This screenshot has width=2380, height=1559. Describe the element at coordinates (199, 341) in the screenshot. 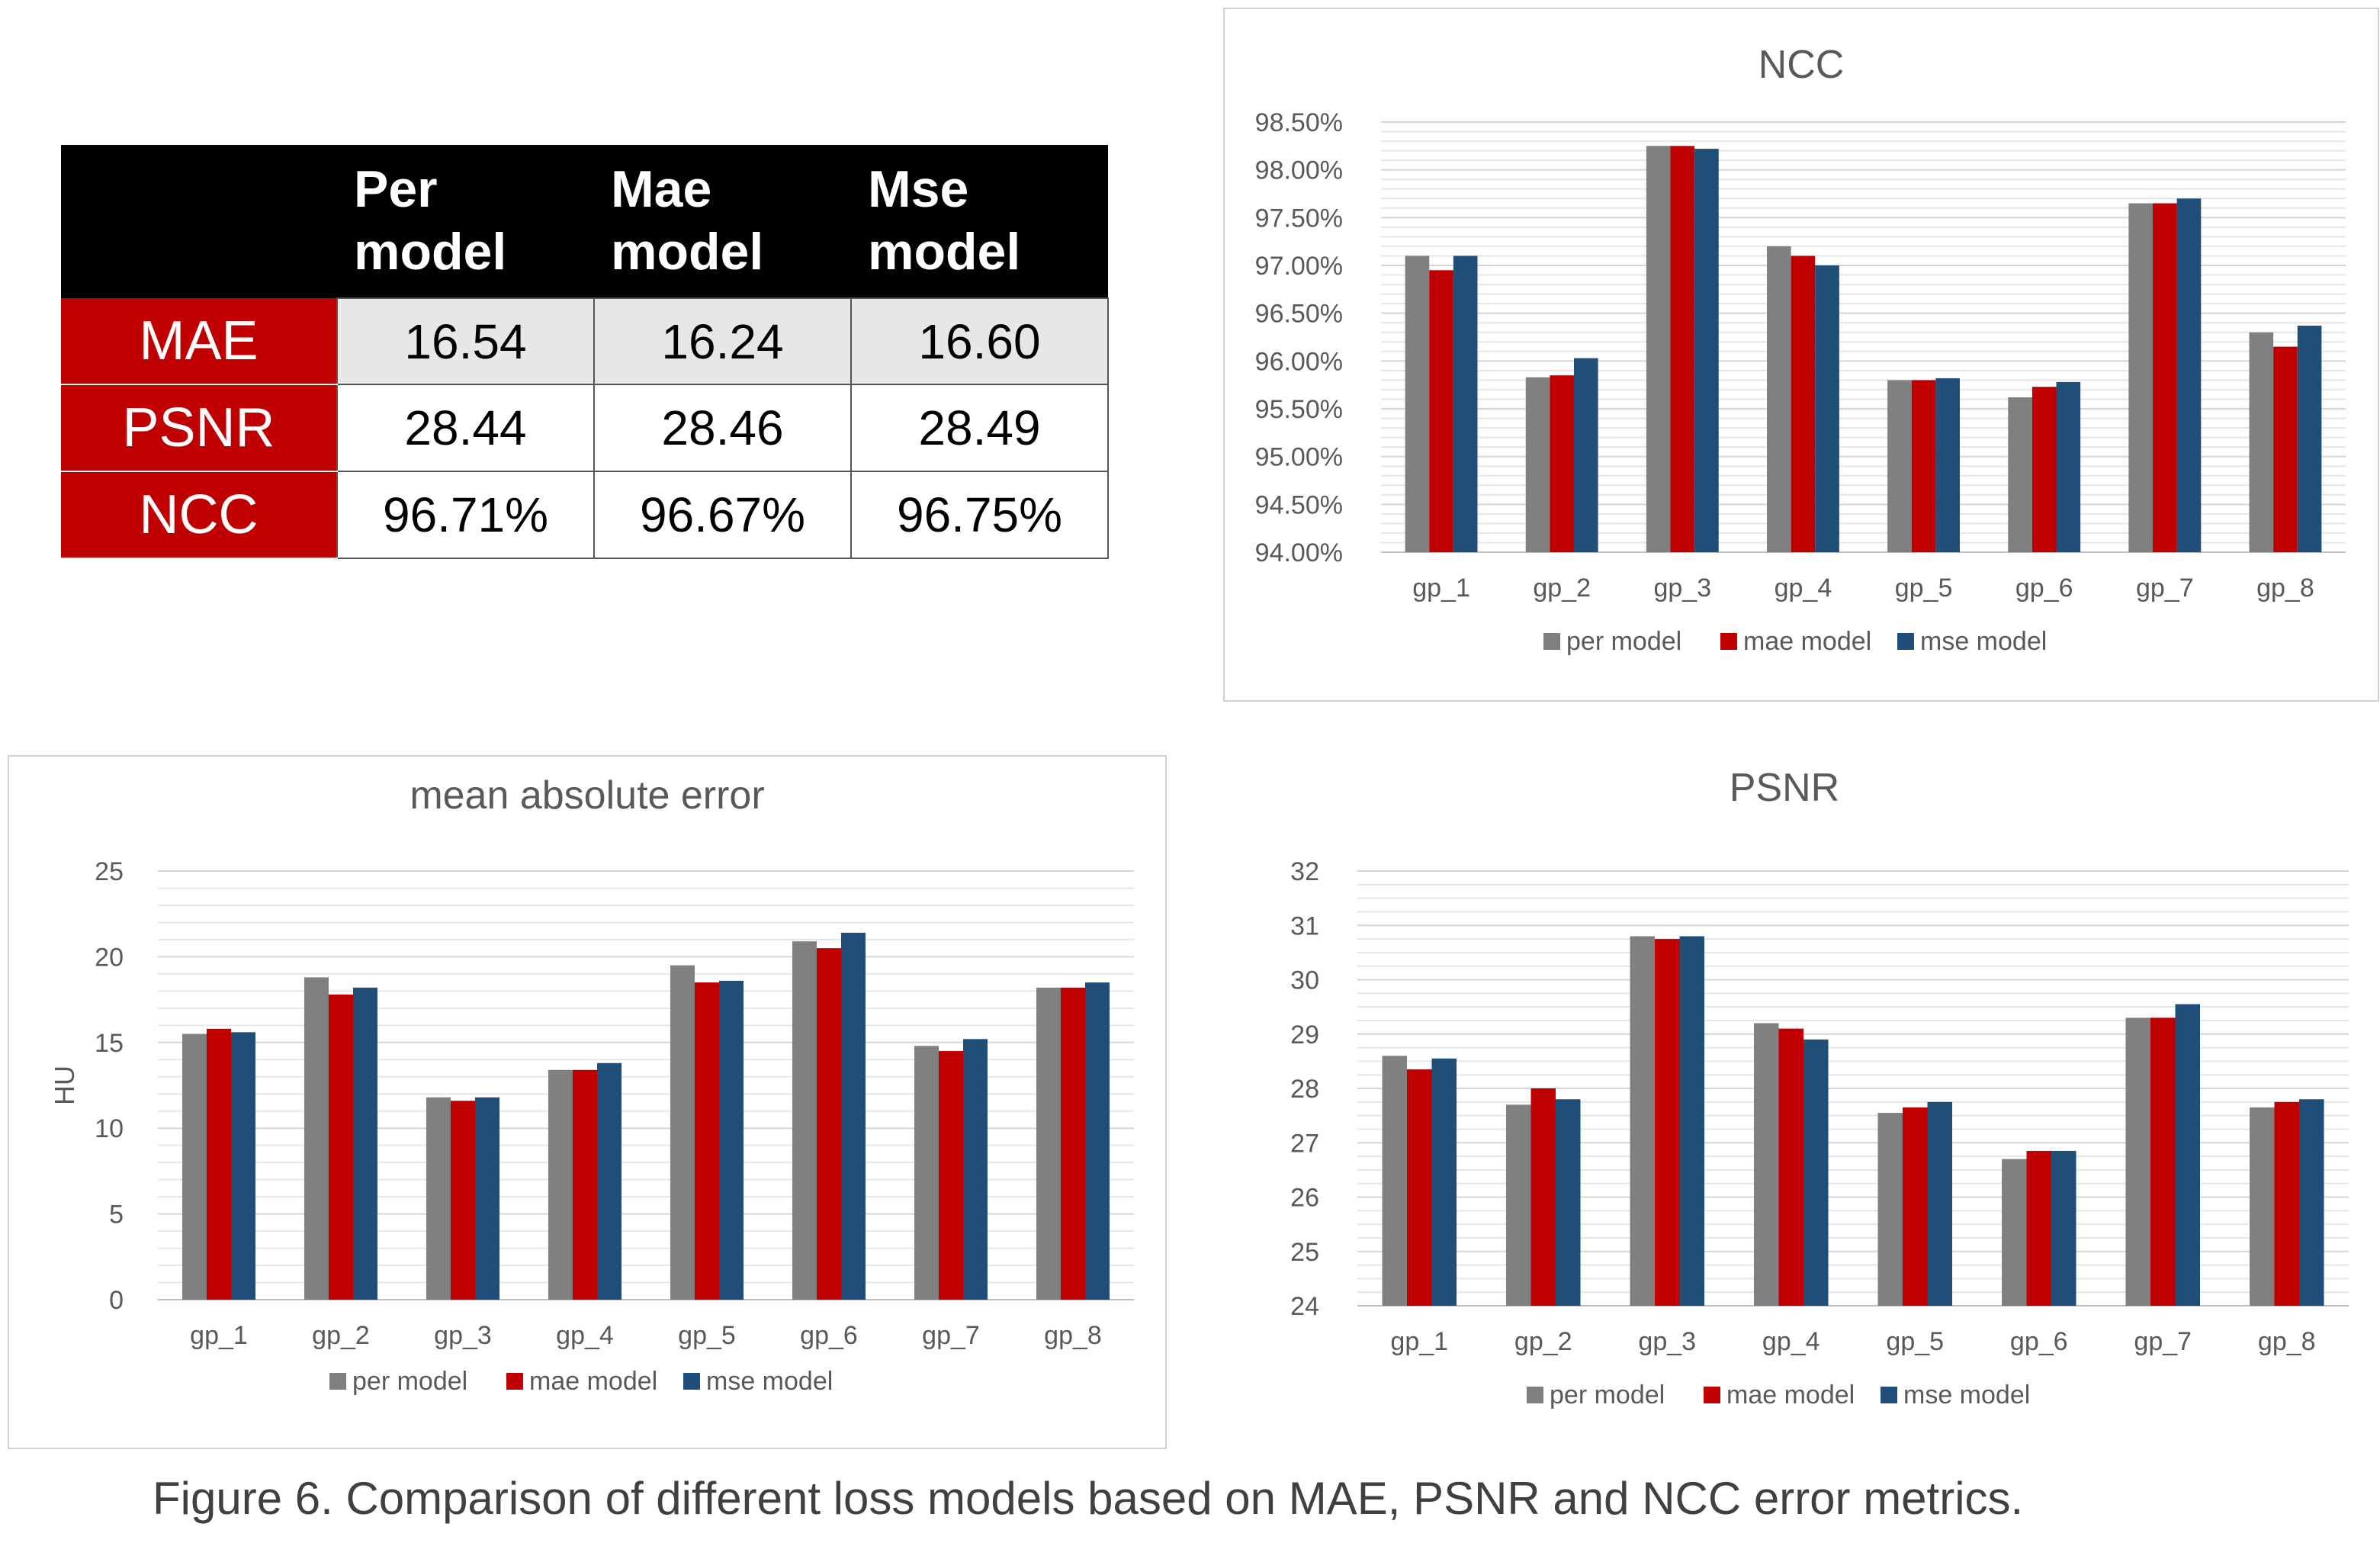

I see `row-label-mae: MAE` at that location.